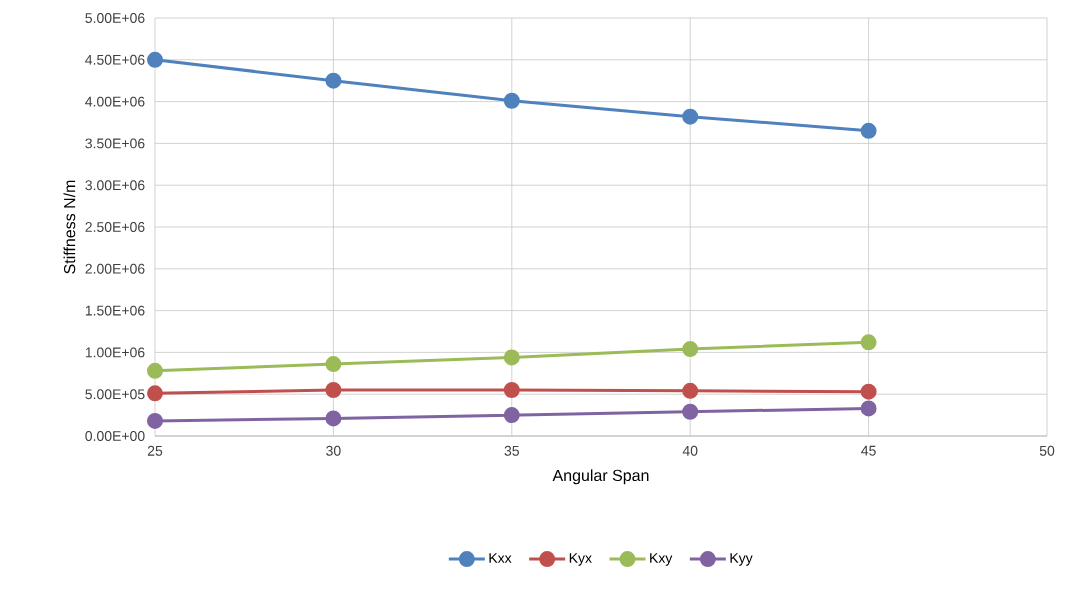 The width and height of the screenshot is (1065, 590). I want to click on x-axis-title: Angular Span, so click(600, 477).